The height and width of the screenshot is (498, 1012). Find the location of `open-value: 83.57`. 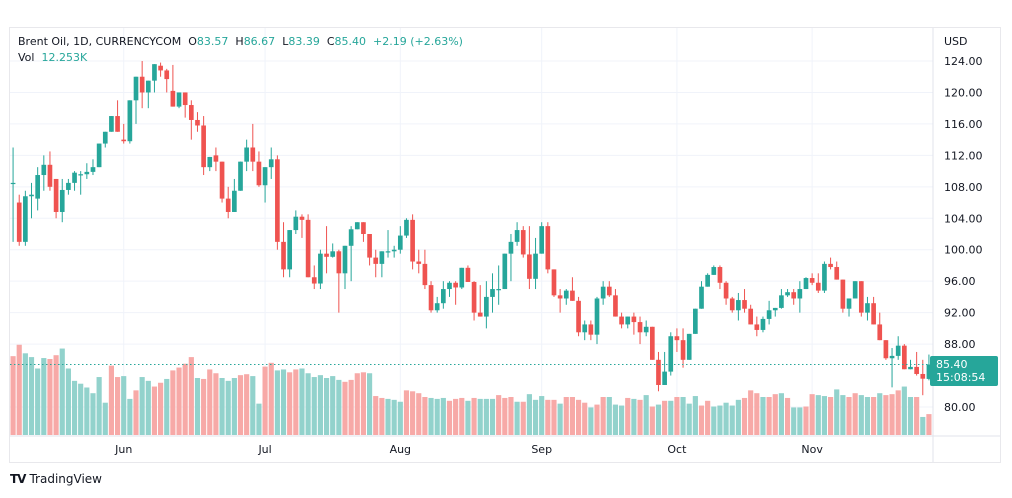

open-value: 83.57 is located at coordinates (212, 41).